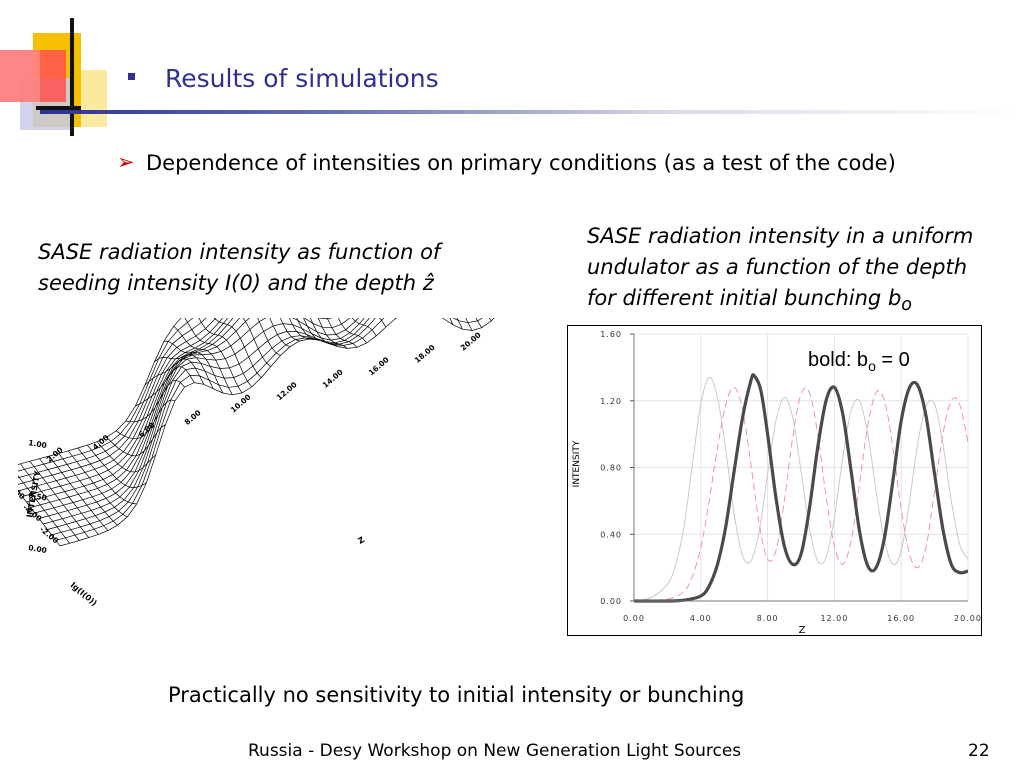 This screenshot has width=1024, height=768. Describe the element at coordinates (471, 341) in the screenshot. I see `surface-xtick: 20.00` at that location.